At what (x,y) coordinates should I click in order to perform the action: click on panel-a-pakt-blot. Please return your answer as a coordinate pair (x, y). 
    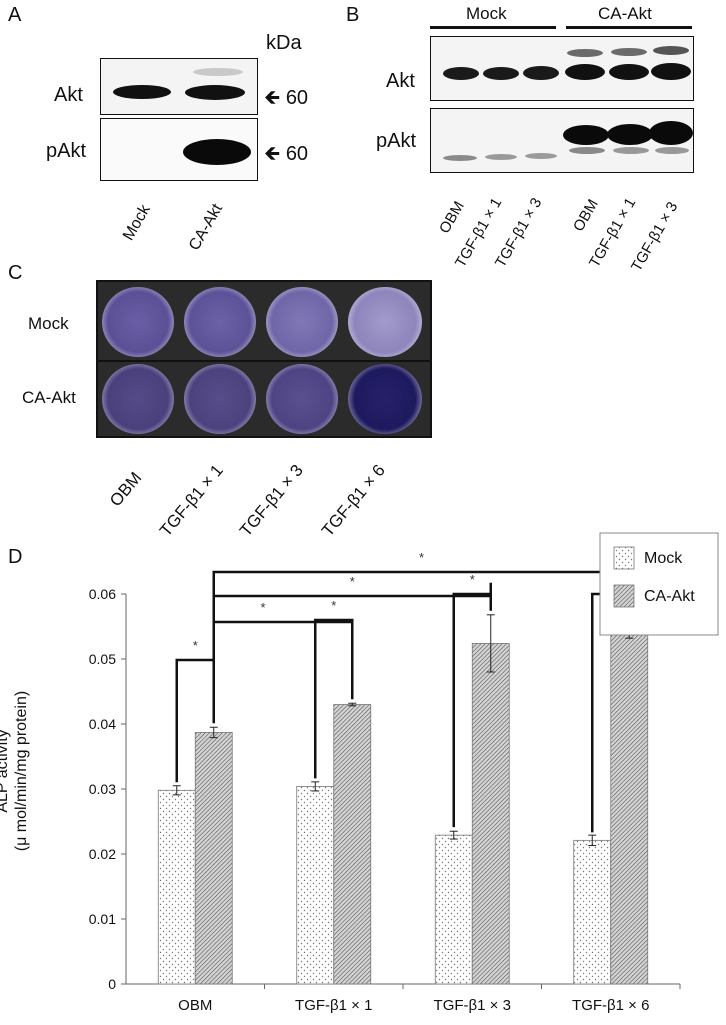
    Looking at the image, I should click on (179, 149).